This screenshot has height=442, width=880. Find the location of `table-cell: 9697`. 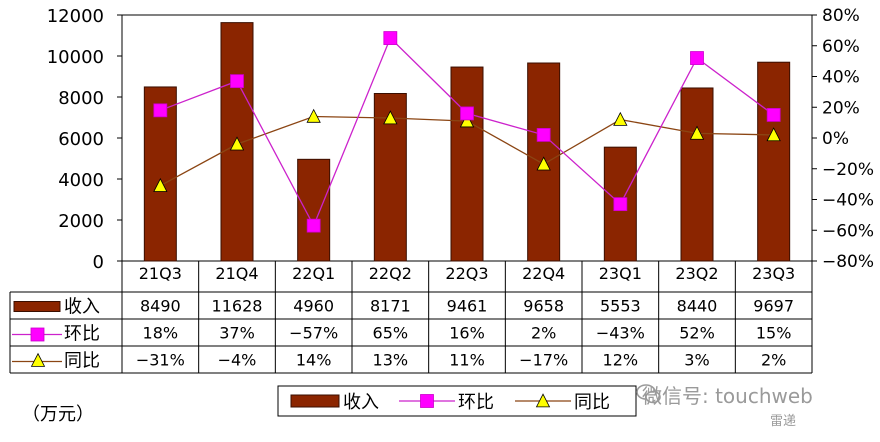

table-cell: 9697 is located at coordinates (773, 306).